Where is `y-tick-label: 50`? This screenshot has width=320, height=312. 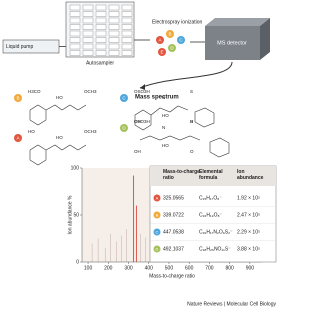
y-tick-label: 50 is located at coordinates (76, 215).